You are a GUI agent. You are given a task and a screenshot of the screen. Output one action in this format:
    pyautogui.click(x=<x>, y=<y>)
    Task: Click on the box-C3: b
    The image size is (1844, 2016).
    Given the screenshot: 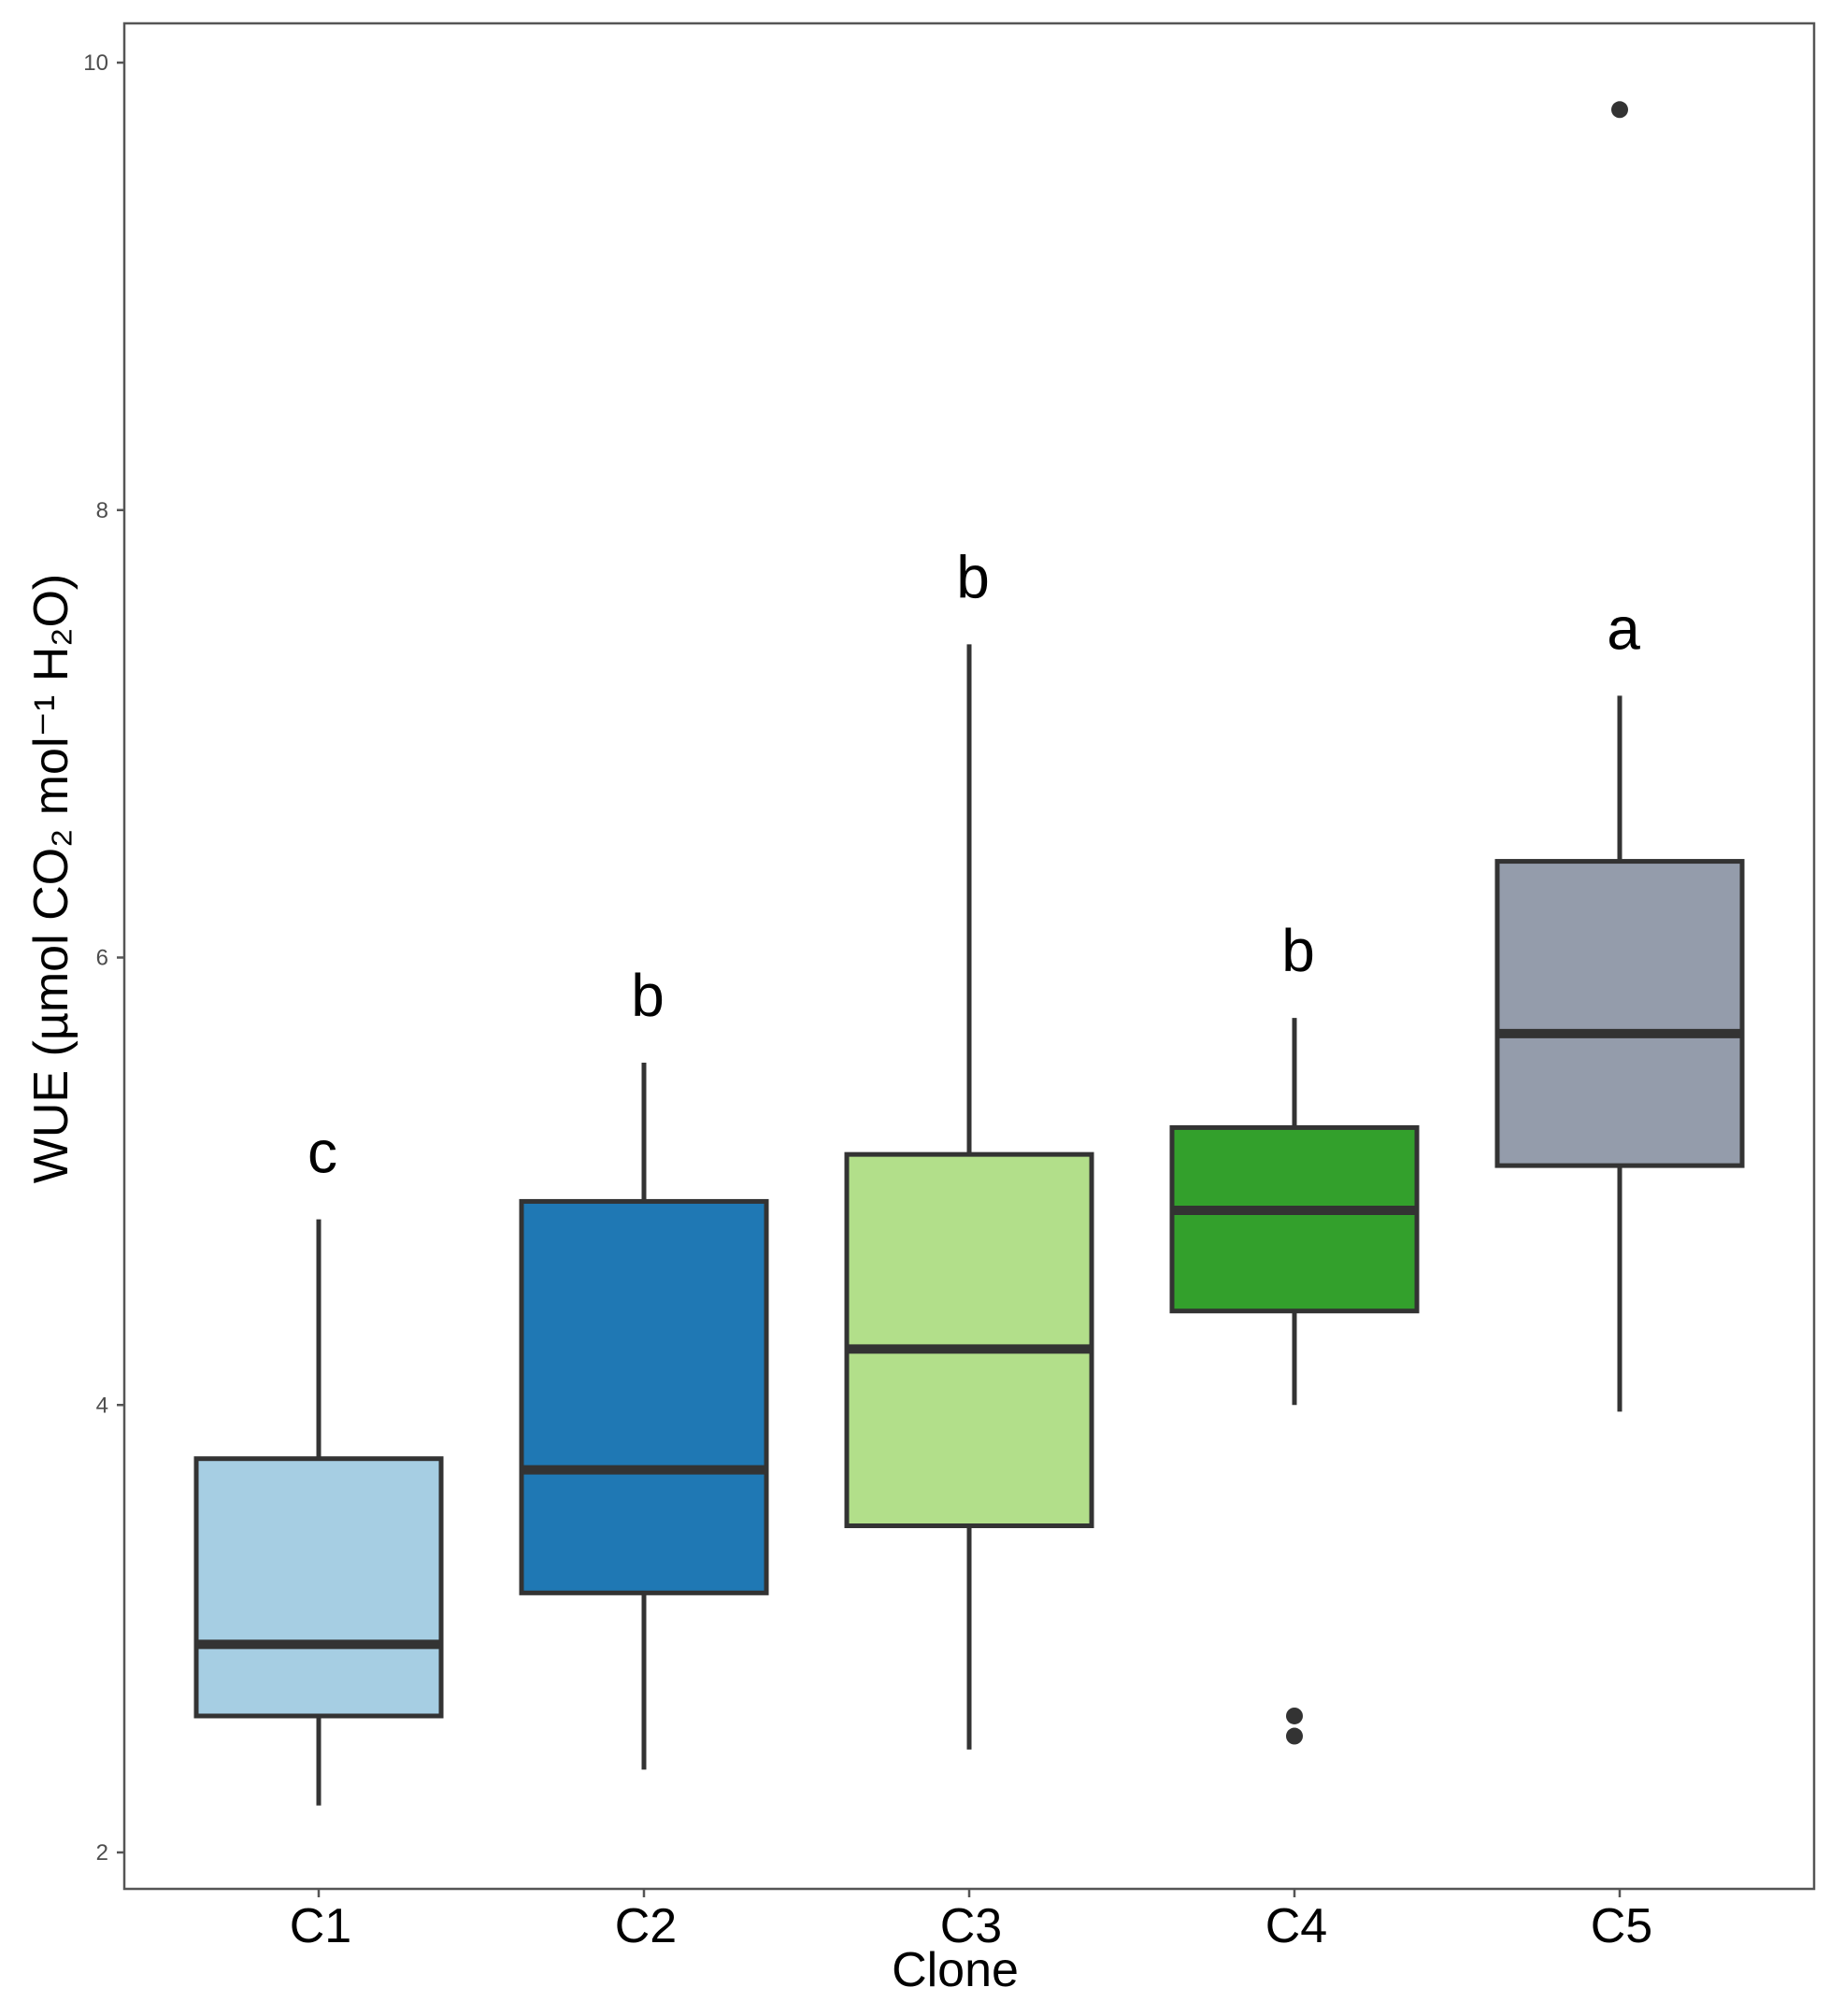 What is the action you would take?
    pyautogui.click(x=969, y=1146)
    